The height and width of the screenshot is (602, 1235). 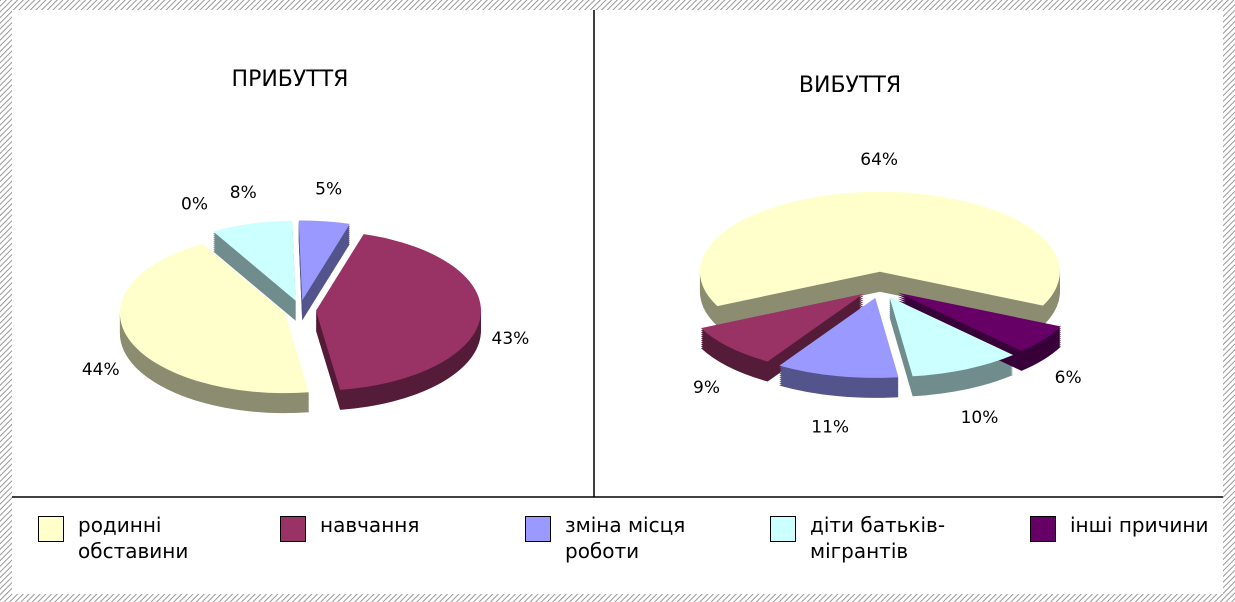 What do you see at coordinates (290, 79) in the screenshot?
I see `chart-title: ПРИБУТТЯ` at bounding box center [290, 79].